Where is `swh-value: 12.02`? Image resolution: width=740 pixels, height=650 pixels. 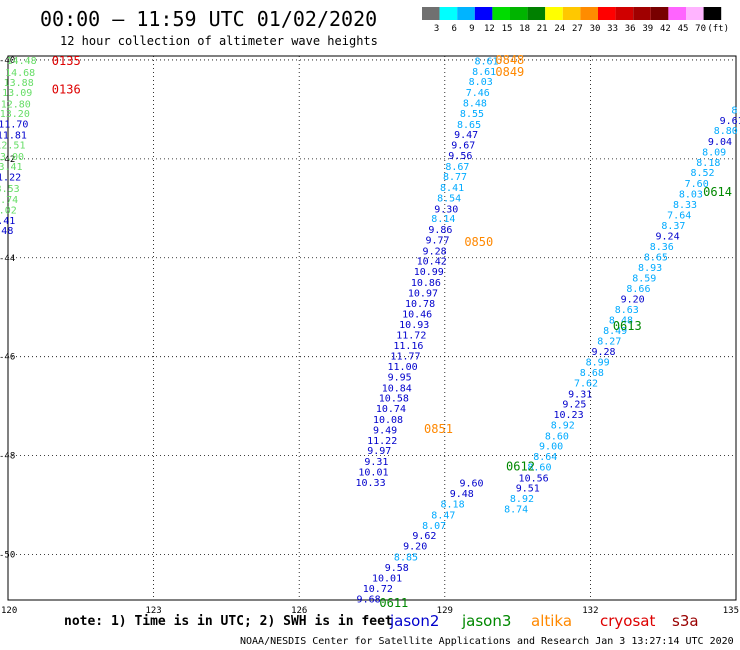 swh-value: 12.02 is located at coordinates (8, 210).